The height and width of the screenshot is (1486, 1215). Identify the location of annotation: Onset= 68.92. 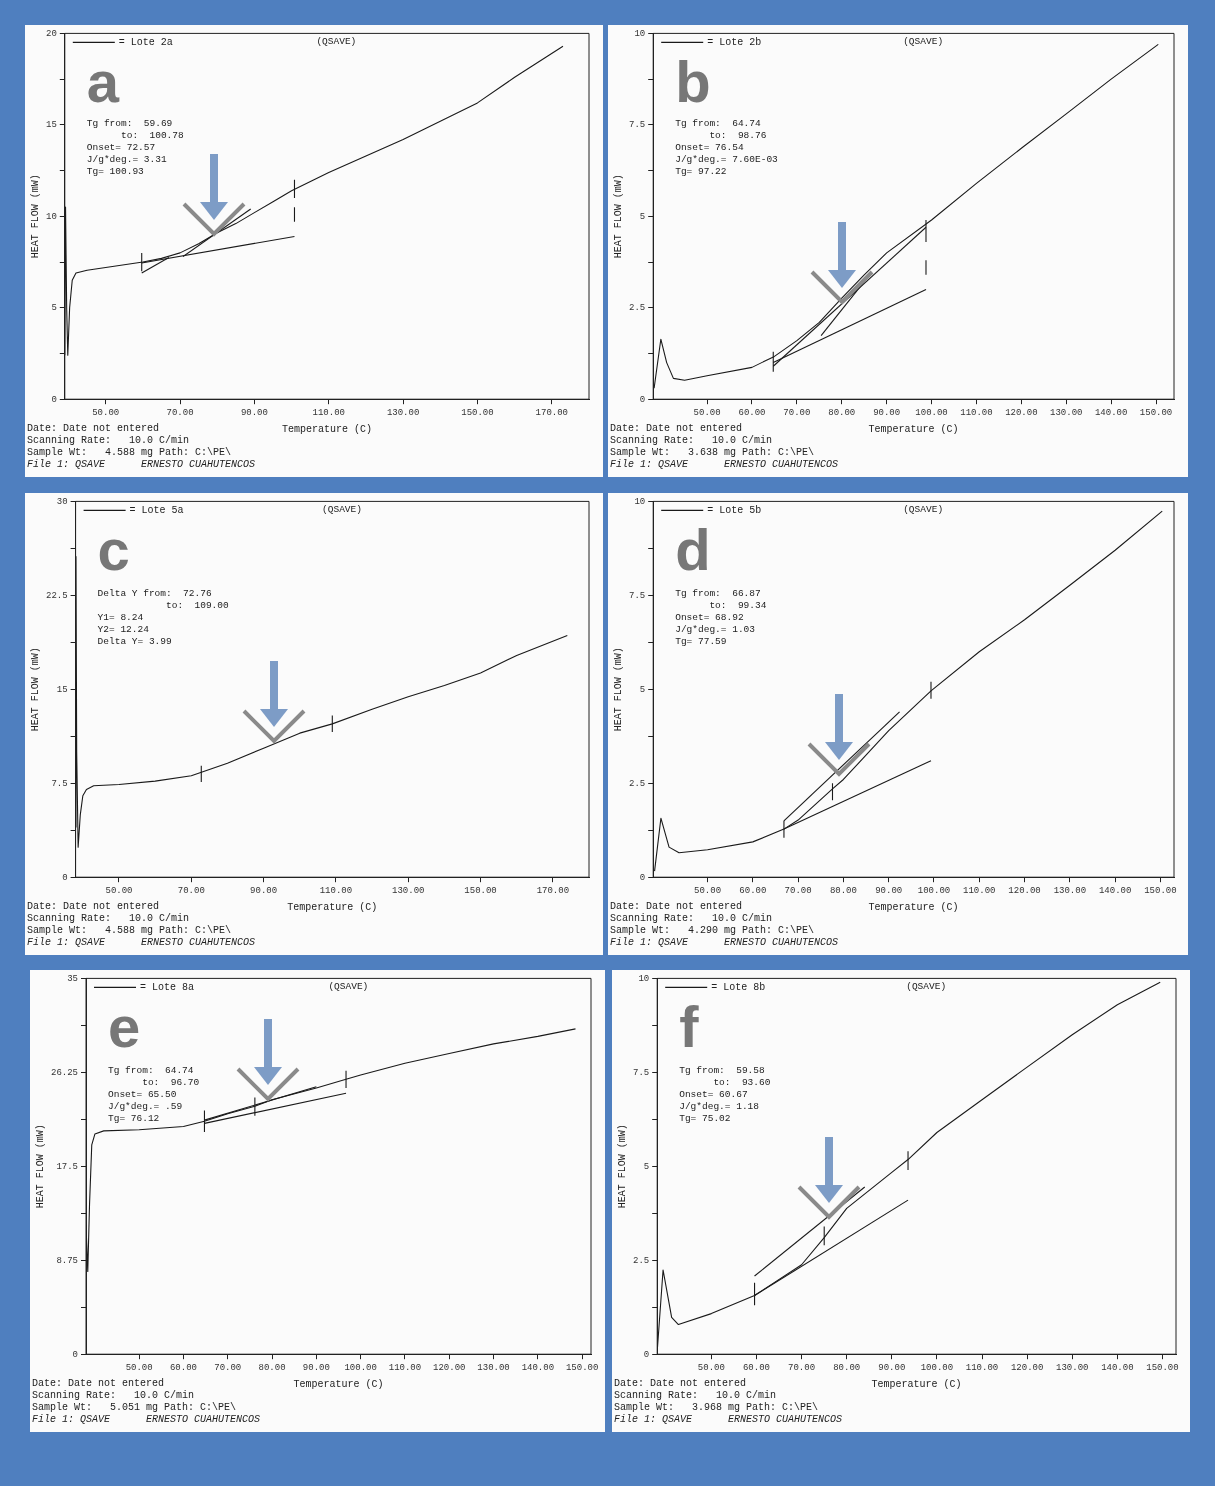
(709, 617).